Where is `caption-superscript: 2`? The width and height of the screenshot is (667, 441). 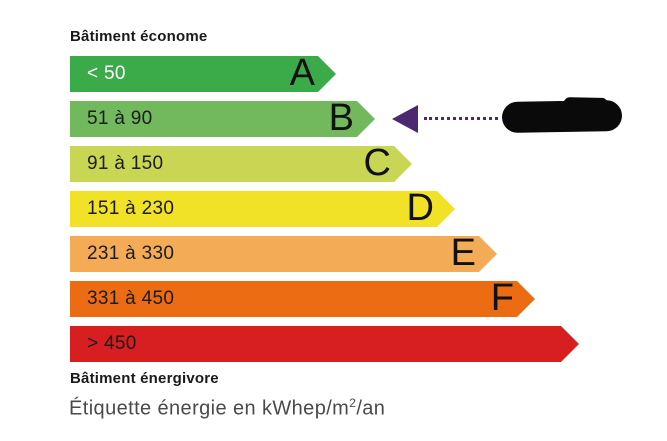
caption-superscript: 2 is located at coordinates (353, 403).